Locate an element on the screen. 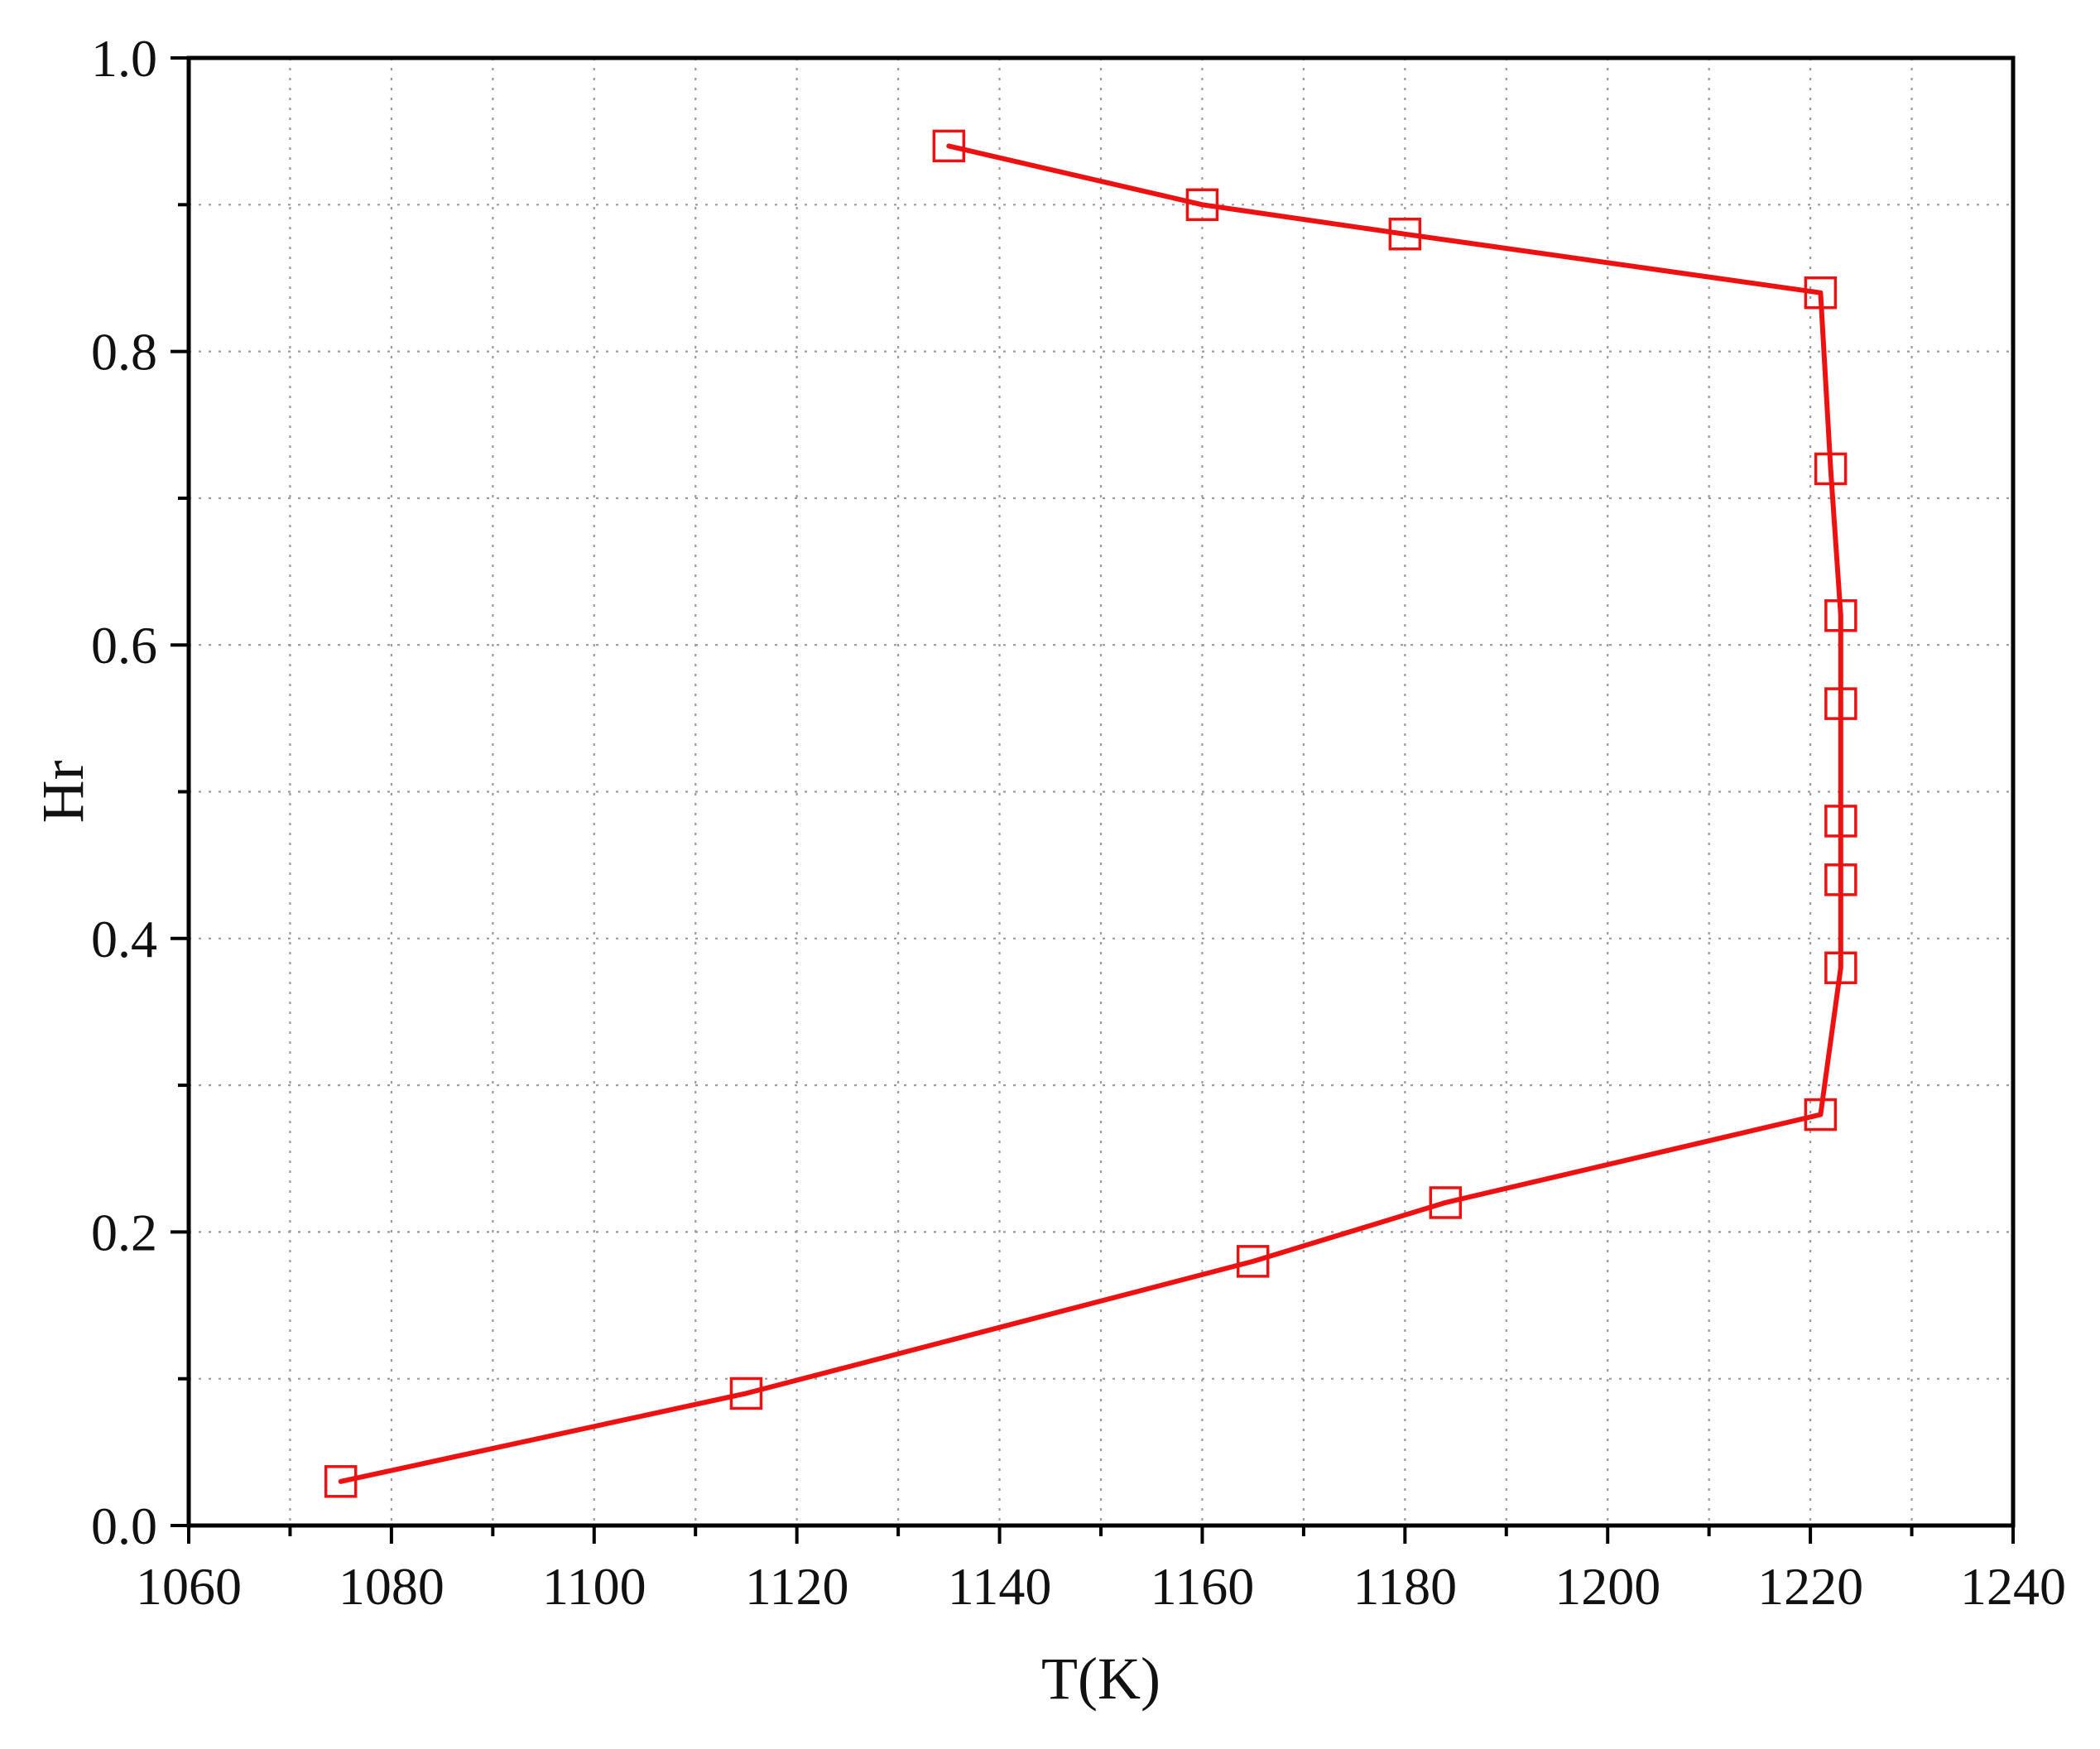  x-axis-title: T(K) is located at coordinates (1101, 1679).